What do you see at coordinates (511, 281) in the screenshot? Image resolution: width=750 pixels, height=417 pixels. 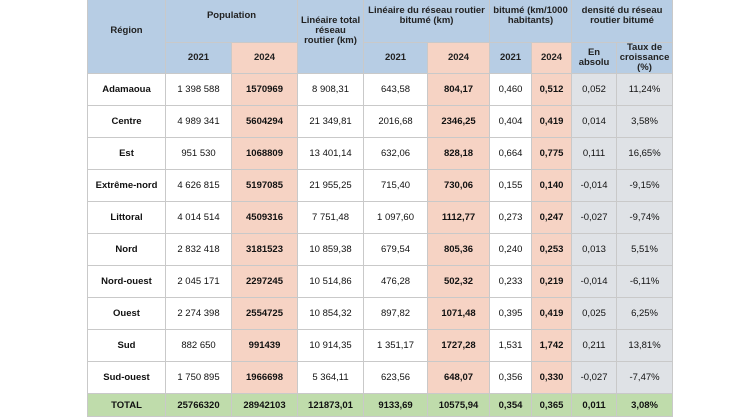 I see `densite-2021-cell: 0,233` at bounding box center [511, 281].